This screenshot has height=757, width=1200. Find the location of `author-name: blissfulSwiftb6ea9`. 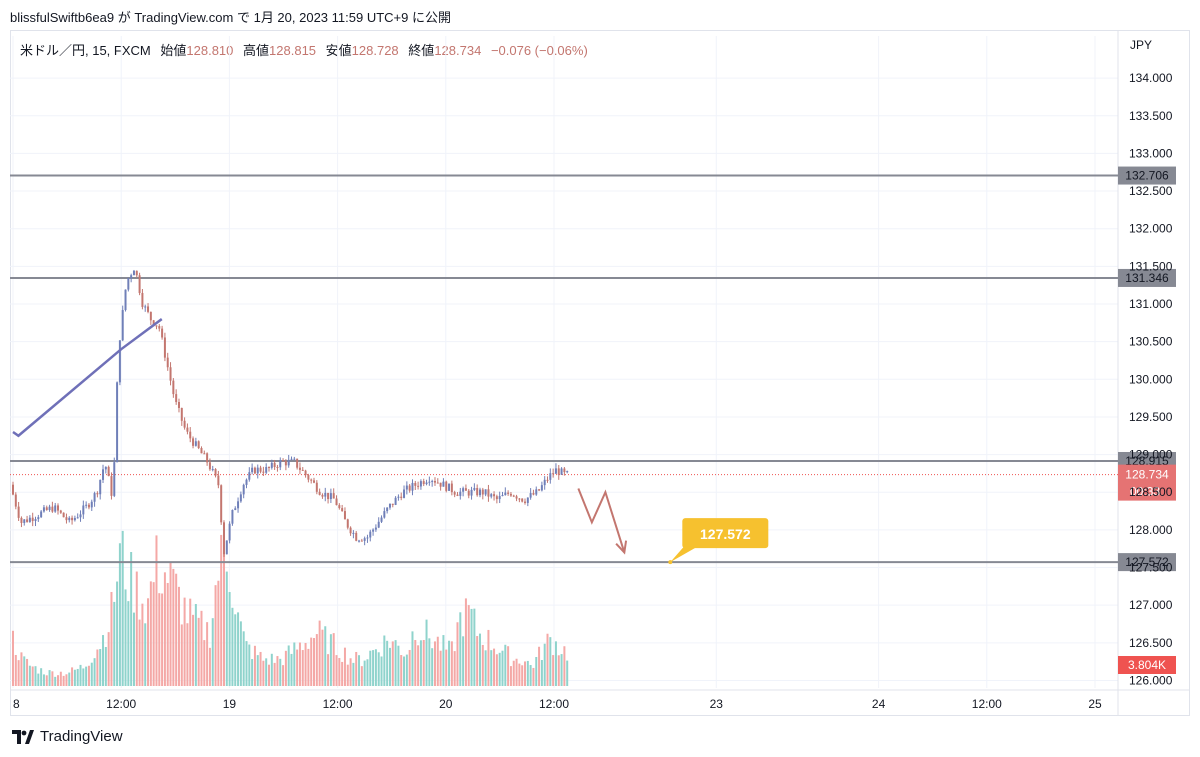

author-name: blissfulSwiftb6ea9 is located at coordinates (62, 17).